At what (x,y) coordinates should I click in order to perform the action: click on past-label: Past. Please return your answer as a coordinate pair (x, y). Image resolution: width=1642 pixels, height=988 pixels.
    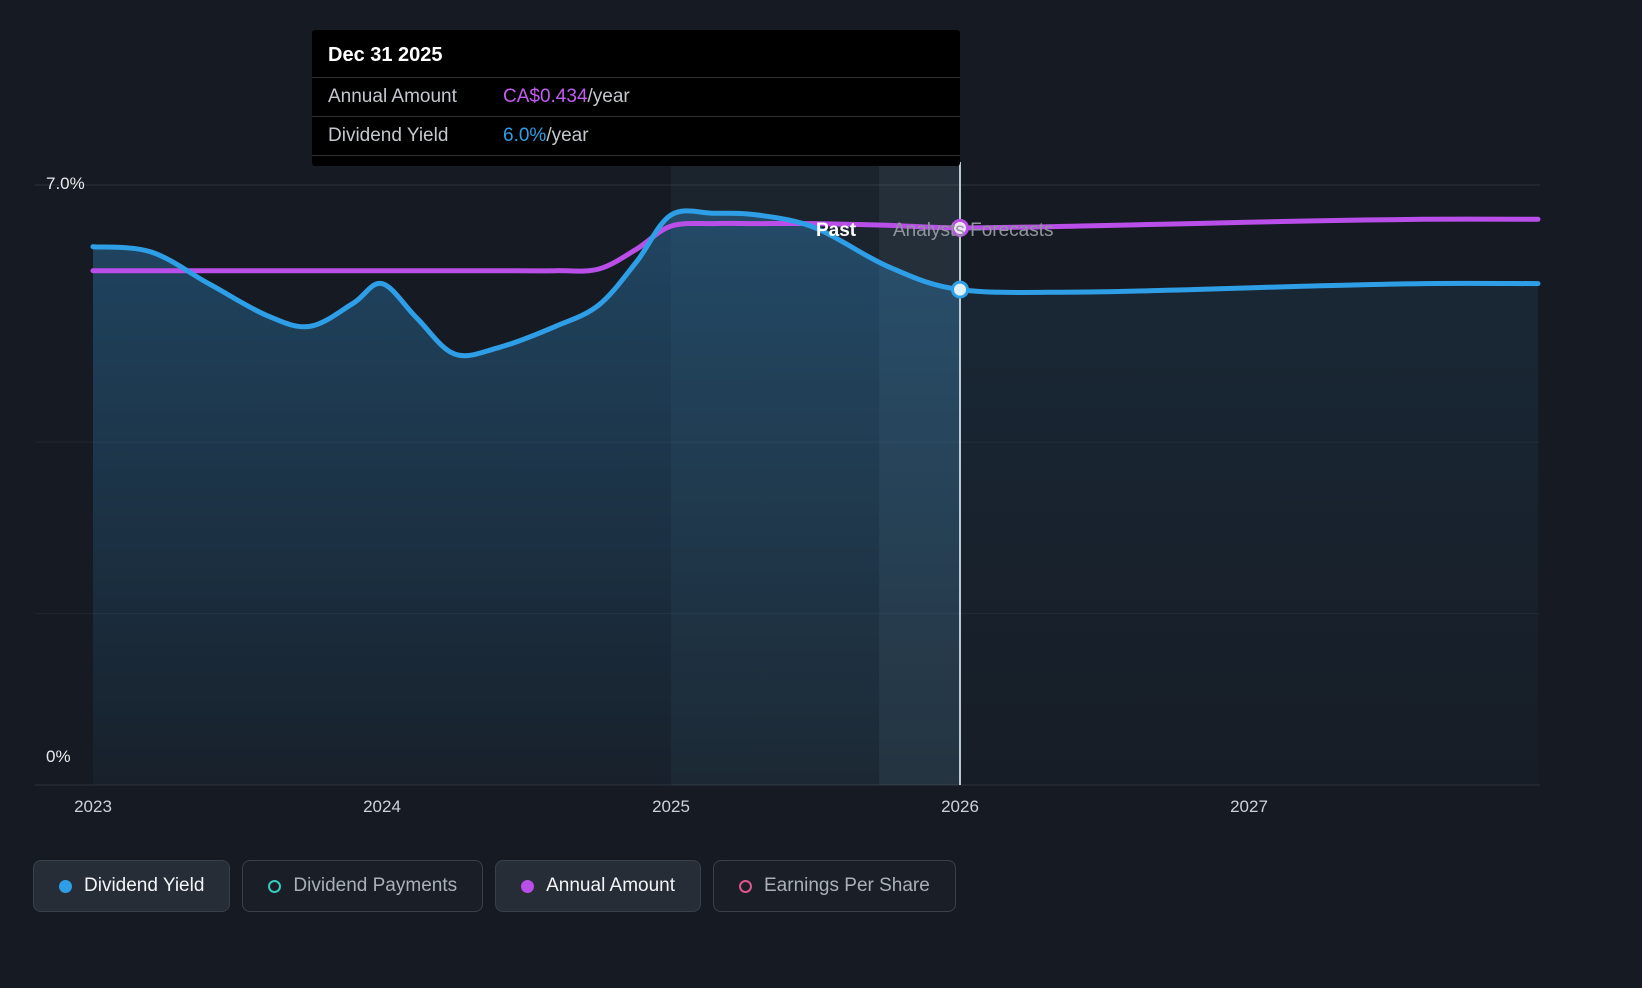
    Looking at the image, I should click on (836, 230).